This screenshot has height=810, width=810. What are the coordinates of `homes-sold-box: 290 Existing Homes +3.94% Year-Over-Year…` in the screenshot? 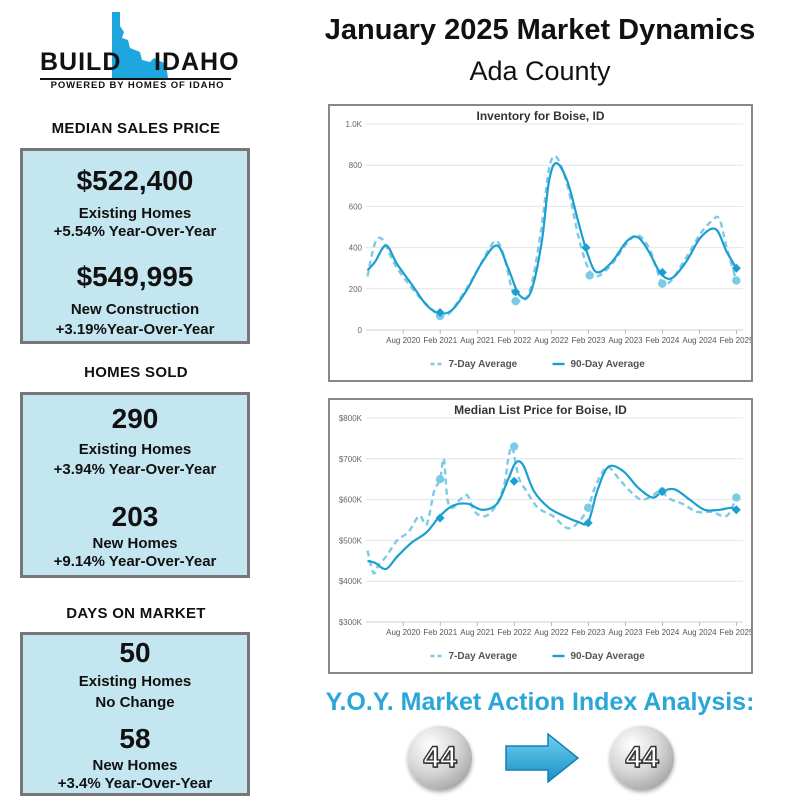 It's located at (135, 485).